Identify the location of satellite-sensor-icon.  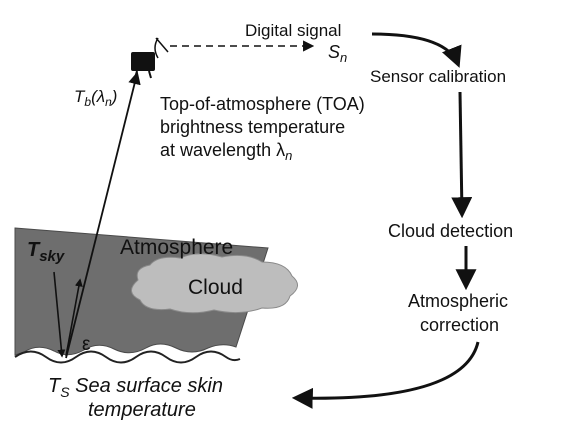
(150, 58).